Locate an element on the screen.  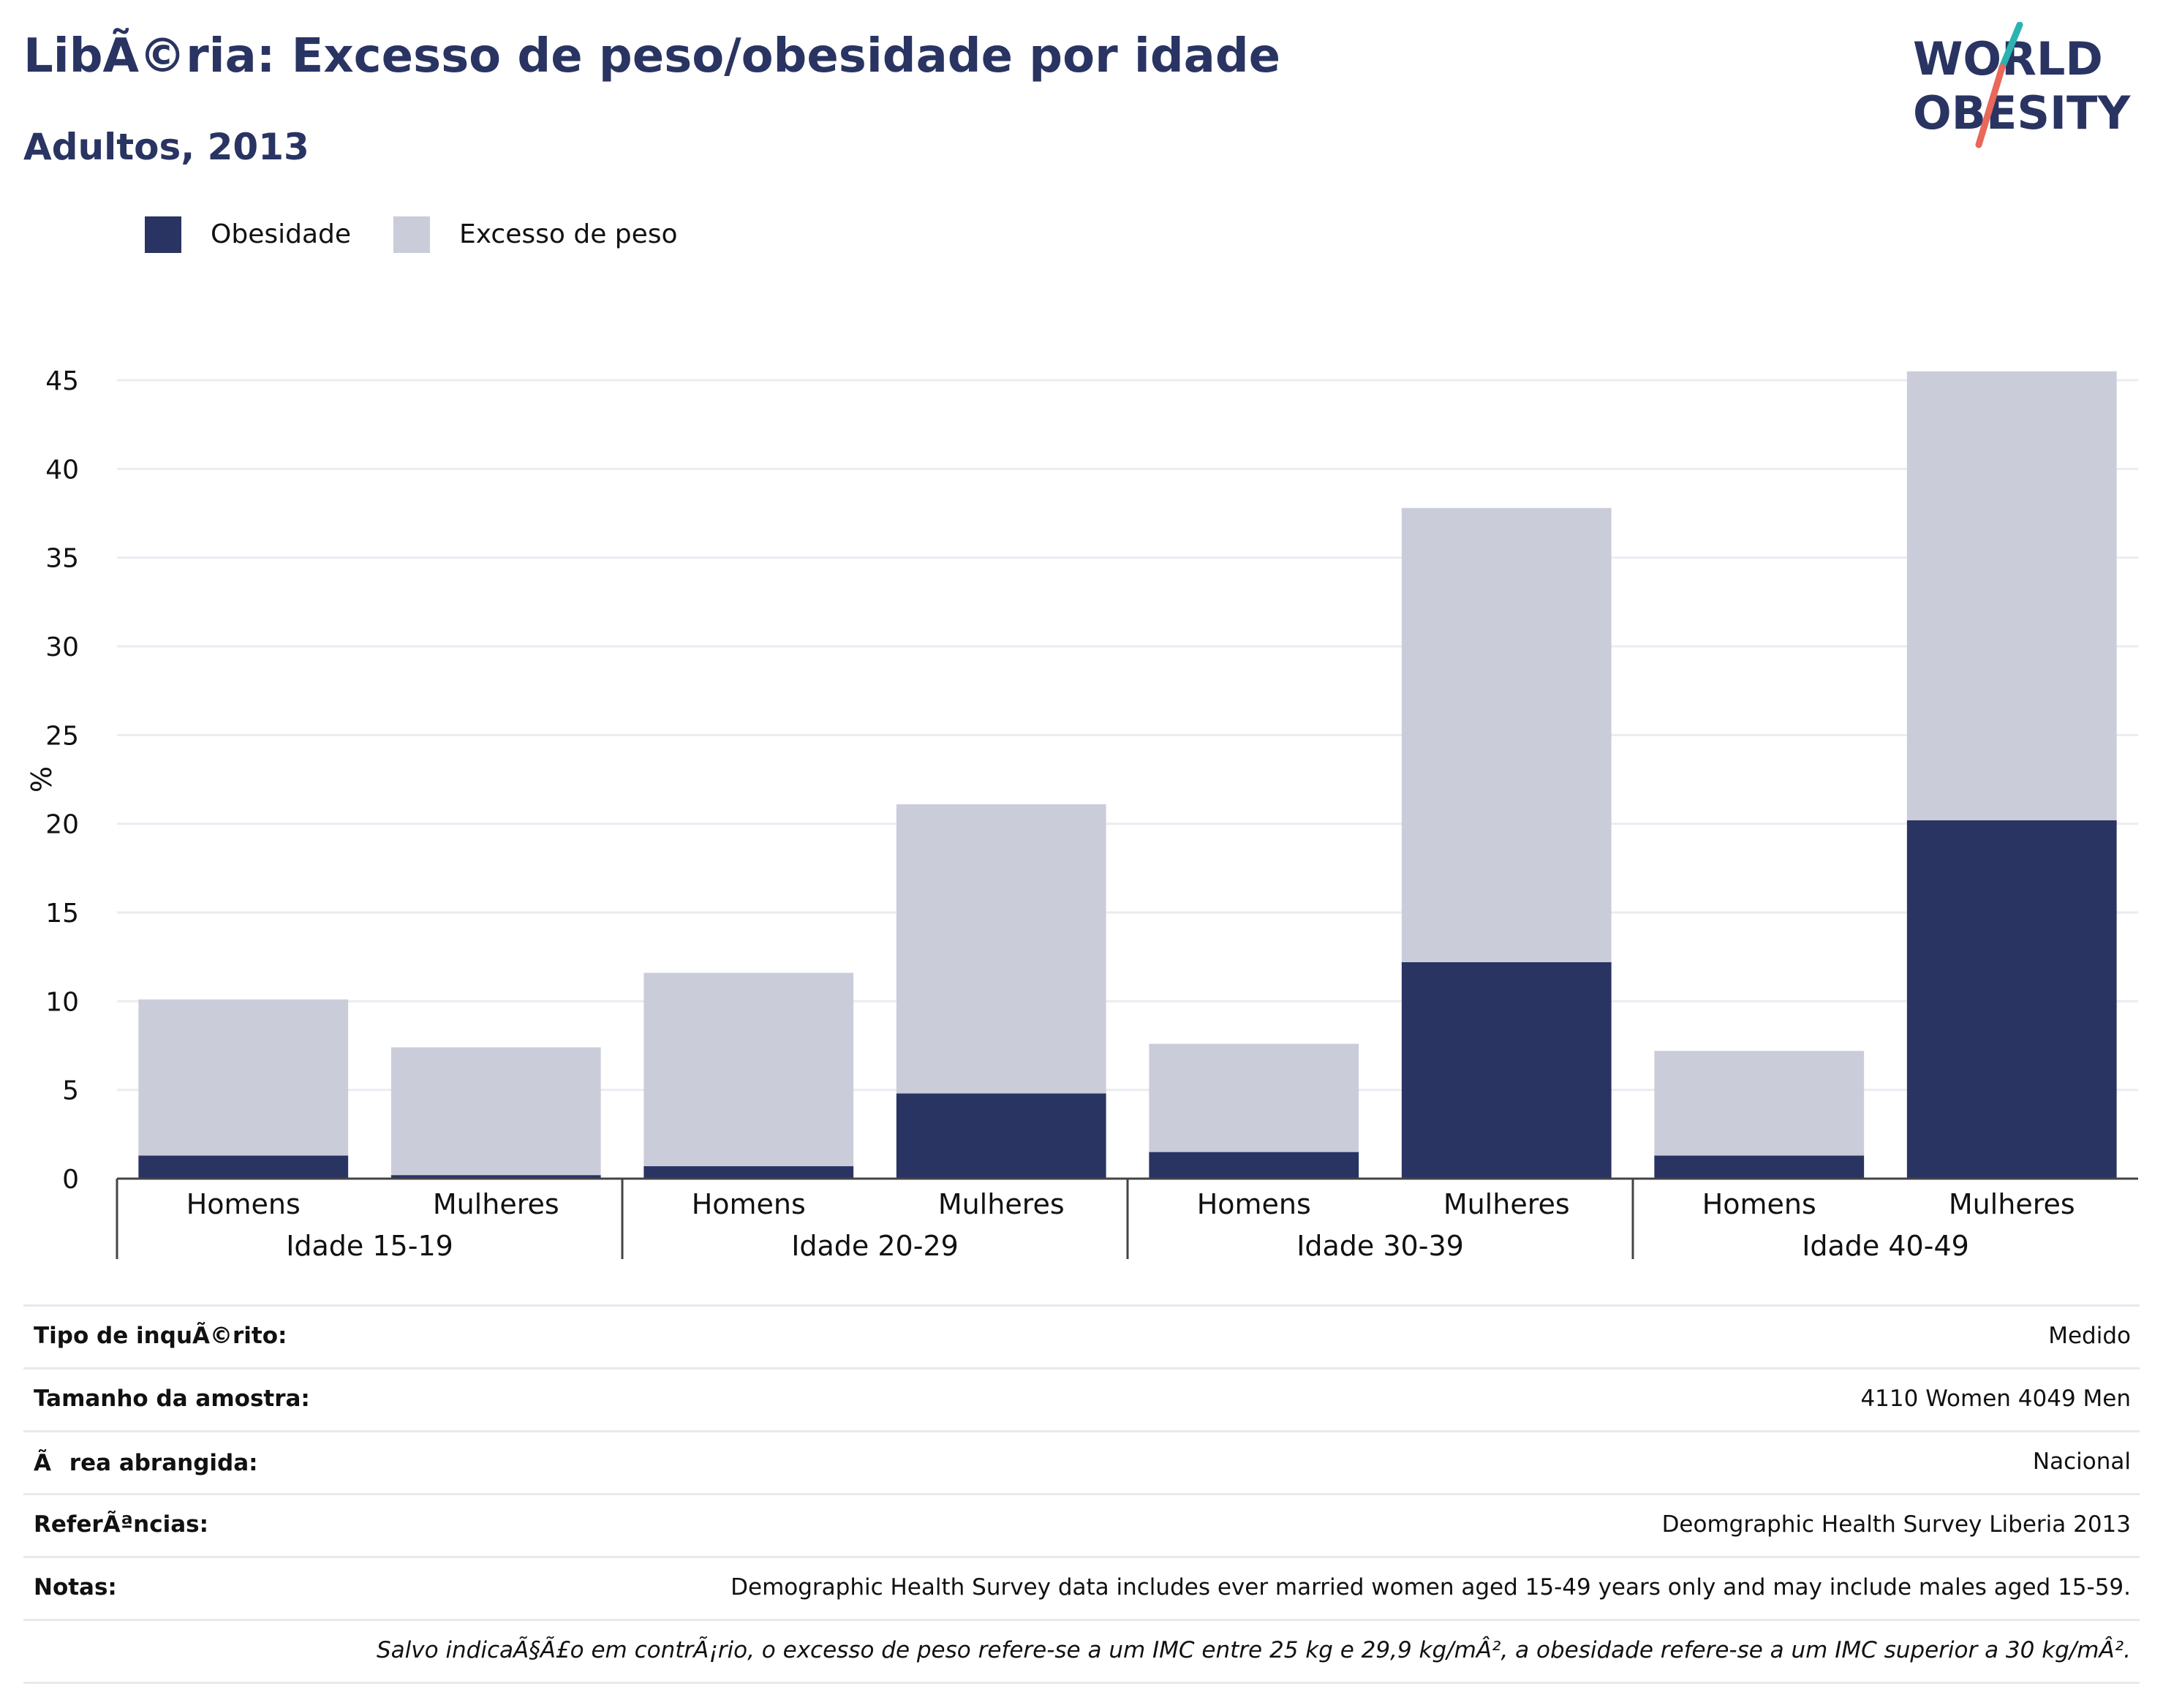
y-tick-label: 25 is located at coordinates (62, 736).